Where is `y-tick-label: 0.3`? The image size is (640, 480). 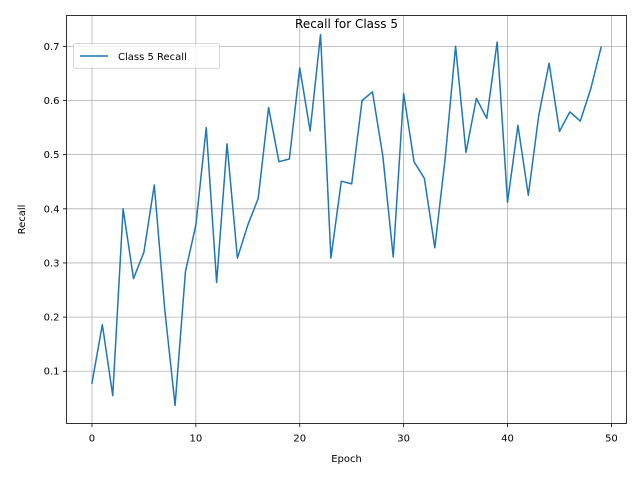 y-tick-label: 0.3 is located at coordinates (52, 263).